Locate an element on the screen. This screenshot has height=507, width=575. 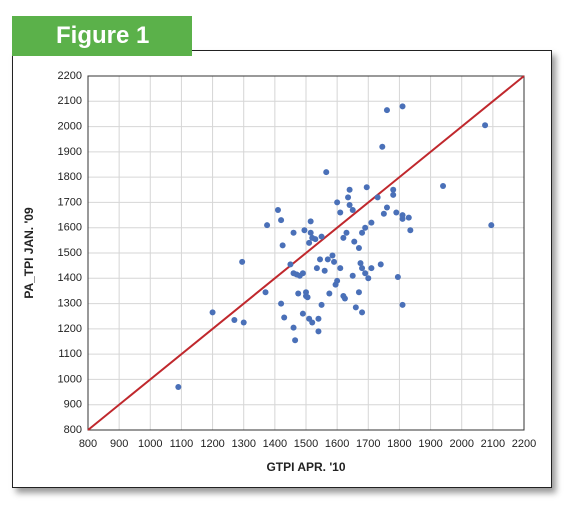
y-tick-label: 1900 is located at coordinates (70, 152).